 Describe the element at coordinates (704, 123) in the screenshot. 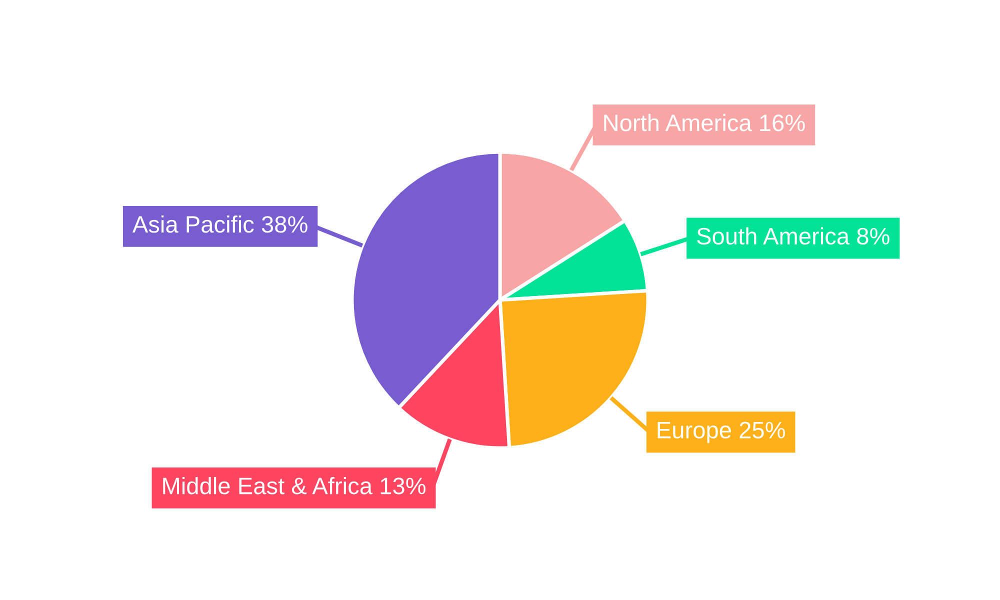

I see `slice-label: North America 16%` at that location.